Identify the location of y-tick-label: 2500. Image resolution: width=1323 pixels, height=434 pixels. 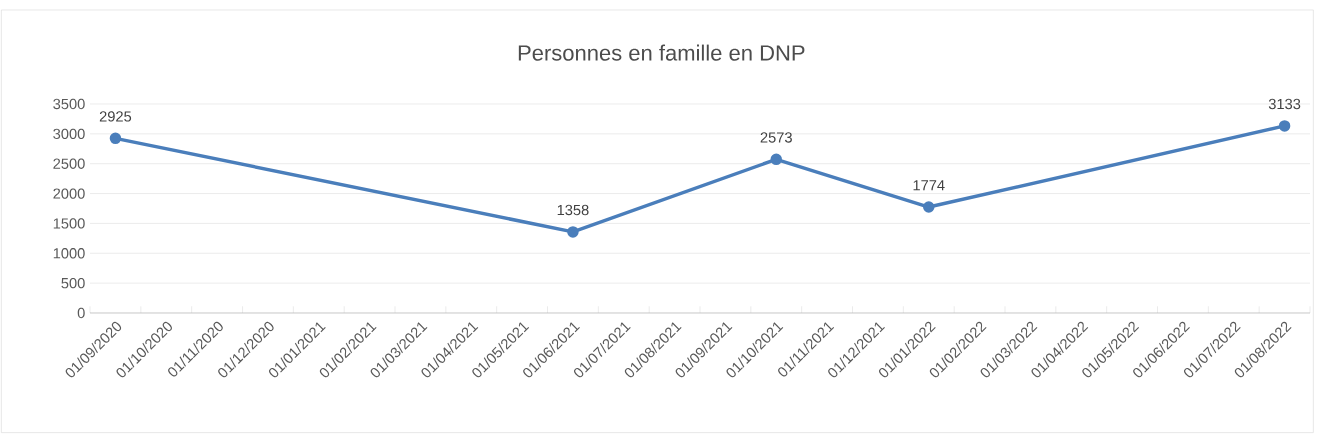
(69, 163).